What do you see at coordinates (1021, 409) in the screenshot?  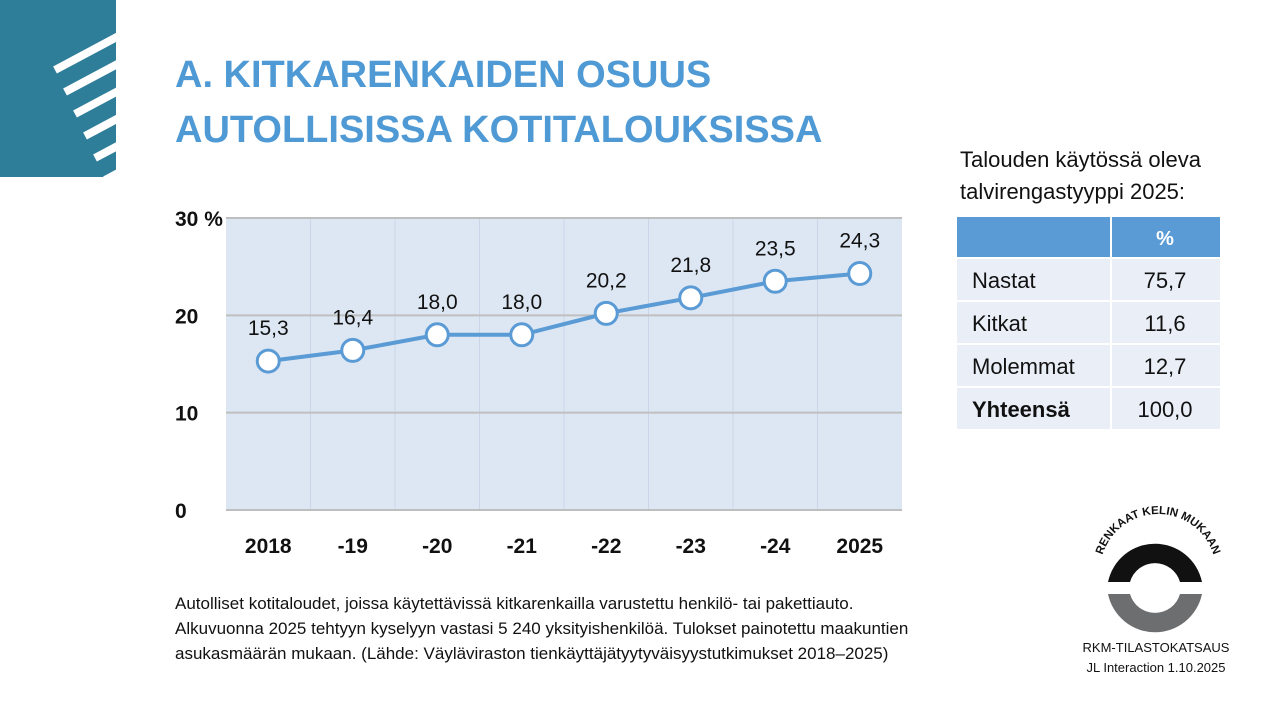 I see `table-cell: Yhteensä` at bounding box center [1021, 409].